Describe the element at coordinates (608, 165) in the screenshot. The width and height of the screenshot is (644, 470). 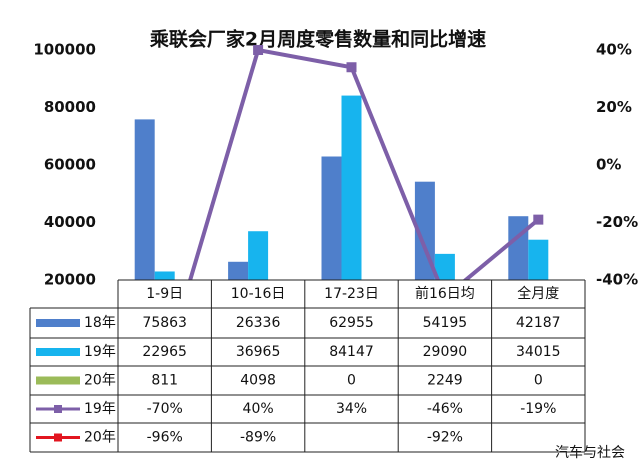
I see `y2-tick-label: 0%` at that location.